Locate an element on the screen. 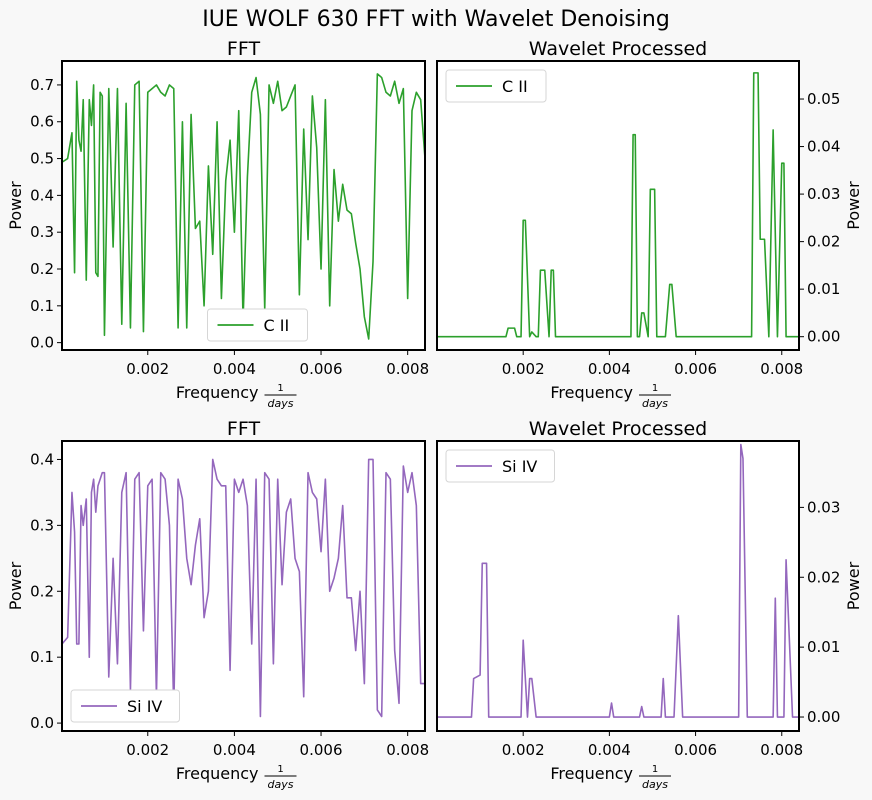  y-tick-label: 0.05 is located at coordinates (823, 99).